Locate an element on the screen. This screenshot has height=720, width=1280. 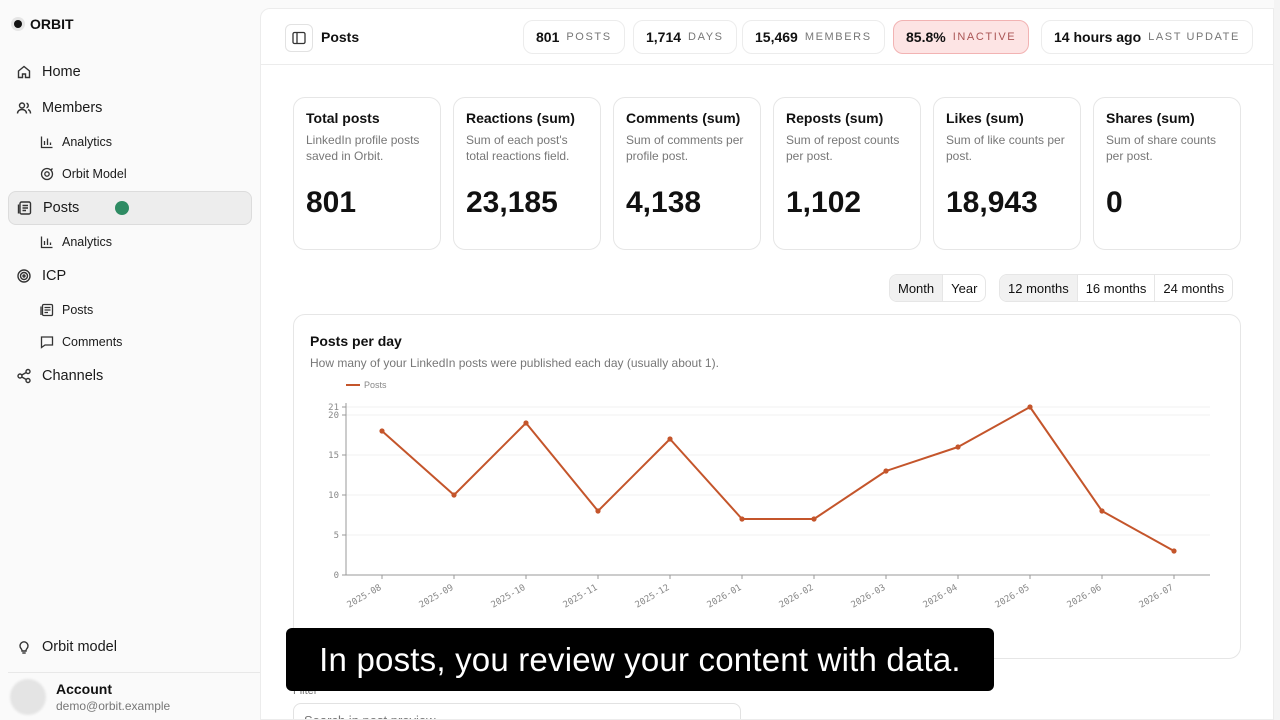
x-tick-label: 2026-06 is located at coordinates (1085, 597).